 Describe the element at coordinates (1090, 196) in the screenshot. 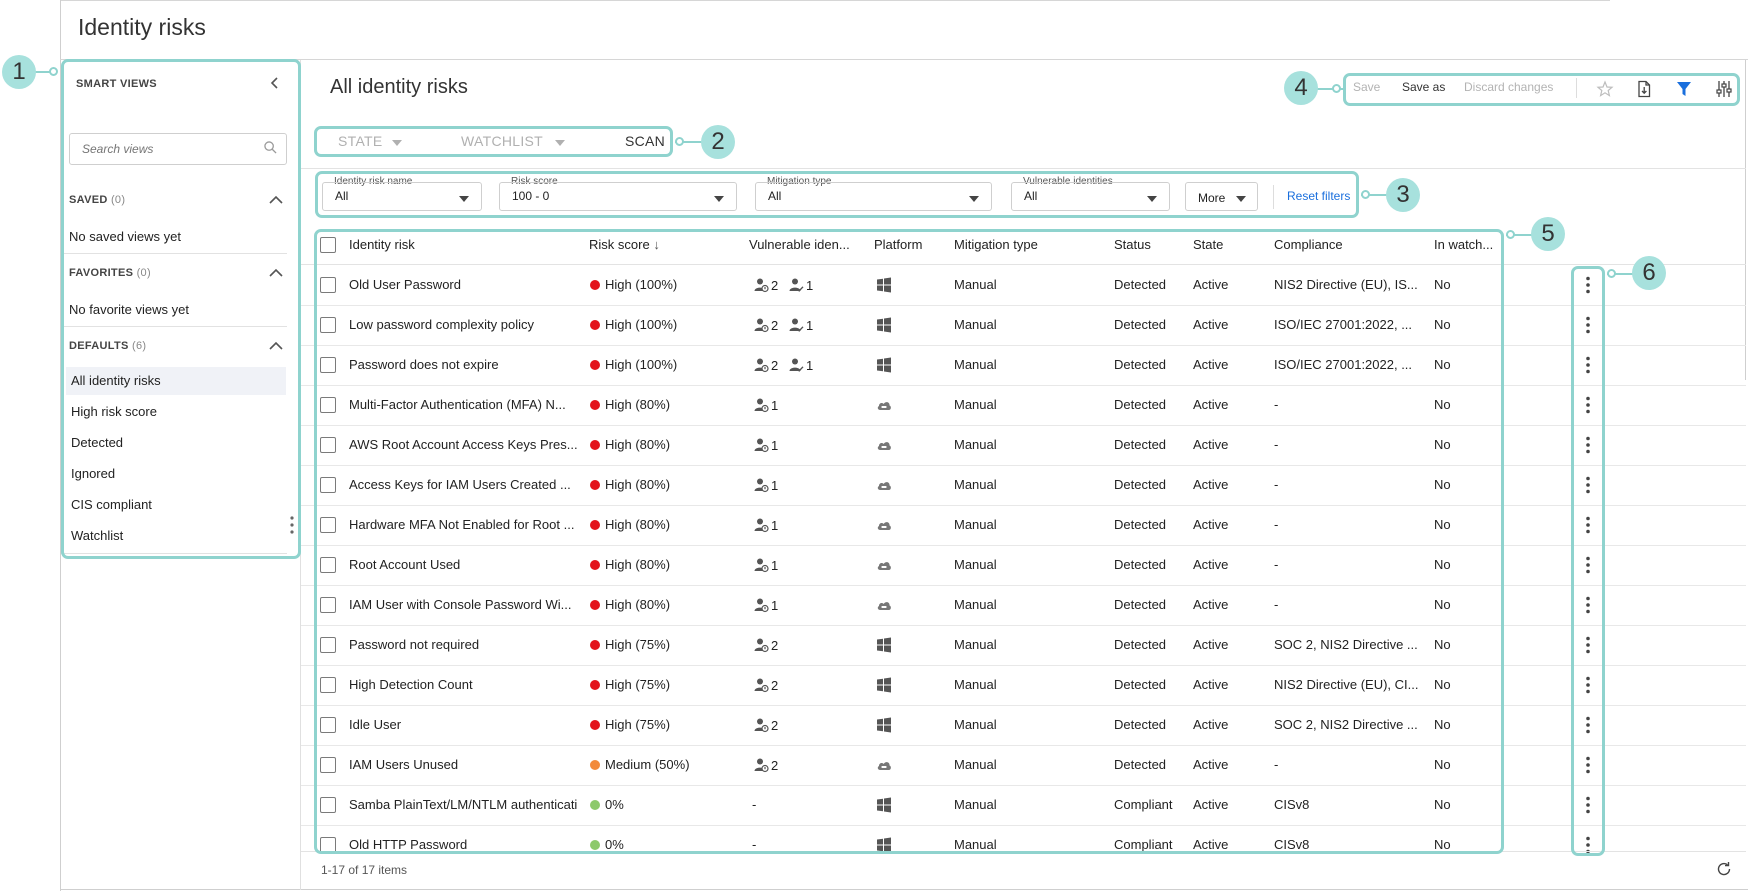

I see `vulnerable-identities-filter: All` at that location.